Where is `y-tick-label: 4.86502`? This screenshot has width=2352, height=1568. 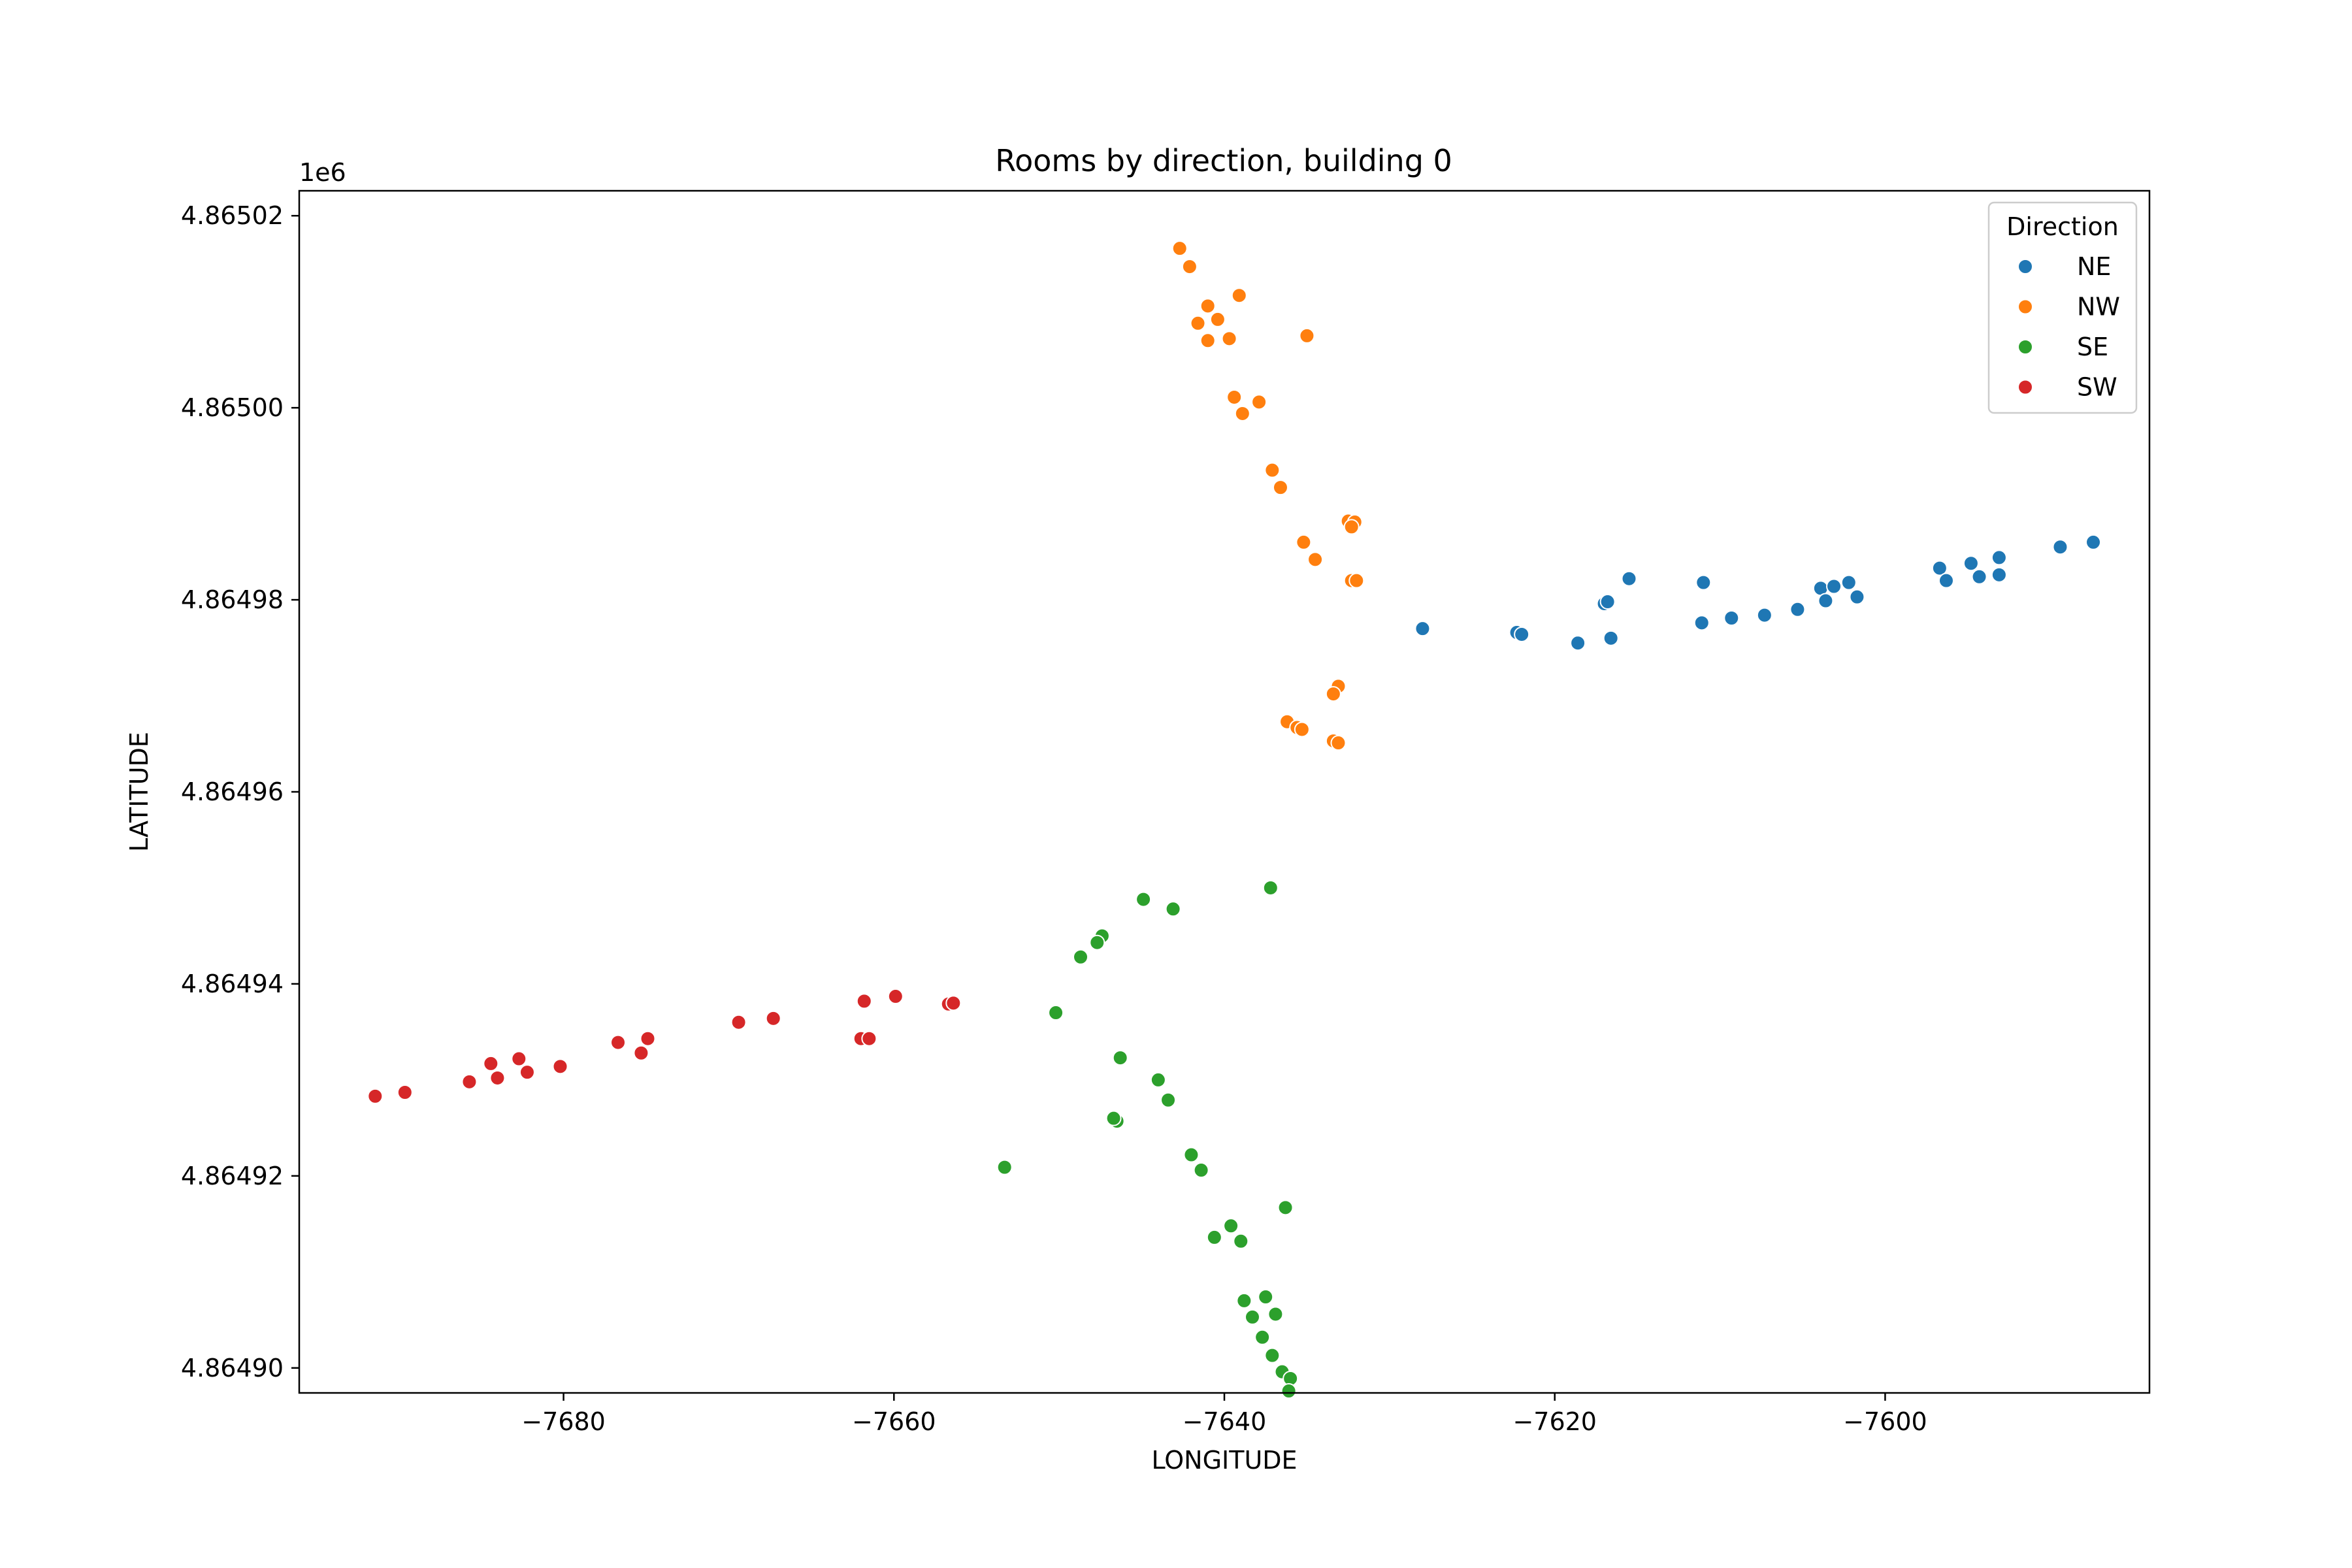 y-tick-label: 4.86502 is located at coordinates (232, 215).